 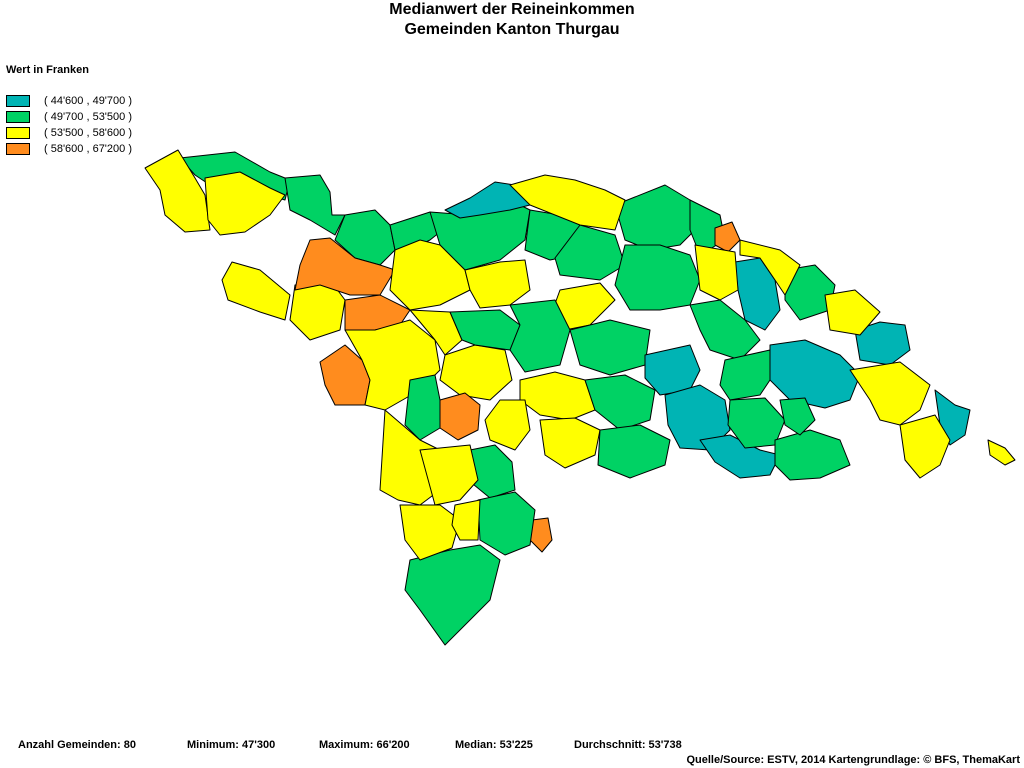 I want to click on title-line-1: Medianwert der Reineinkommen, so click(x=512, y=9).